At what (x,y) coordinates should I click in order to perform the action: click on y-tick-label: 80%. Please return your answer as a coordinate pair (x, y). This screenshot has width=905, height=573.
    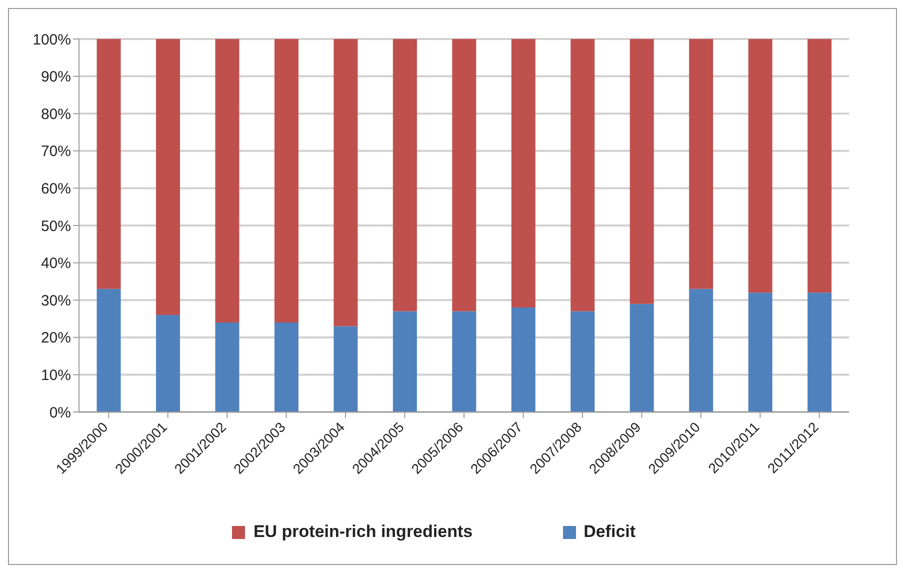
    Looking at the image, I should click on (55, 114).